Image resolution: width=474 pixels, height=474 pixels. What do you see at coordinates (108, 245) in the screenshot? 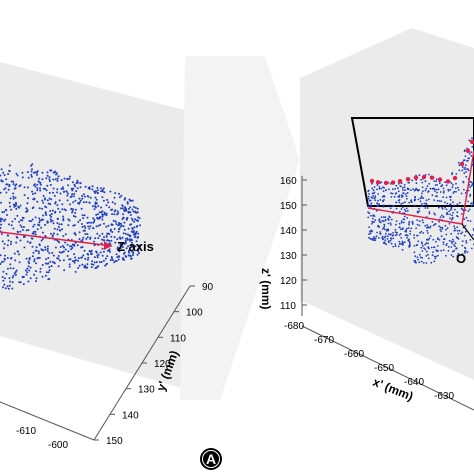
I see `z-axis-arrowhead` at bounding box center [108, 245].